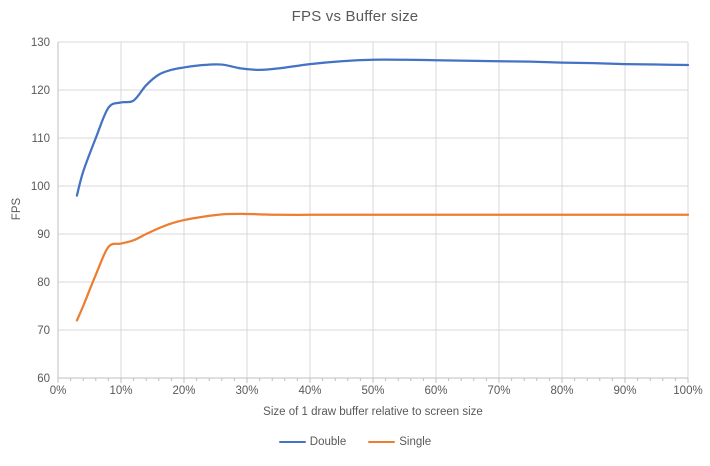 Image resolution: width=710 pixels, height=466 pixels. What do you see at coordinates (328, 442) in the screenshot?
I see `legend-label-double: Double` at bounding box center [328, 442].